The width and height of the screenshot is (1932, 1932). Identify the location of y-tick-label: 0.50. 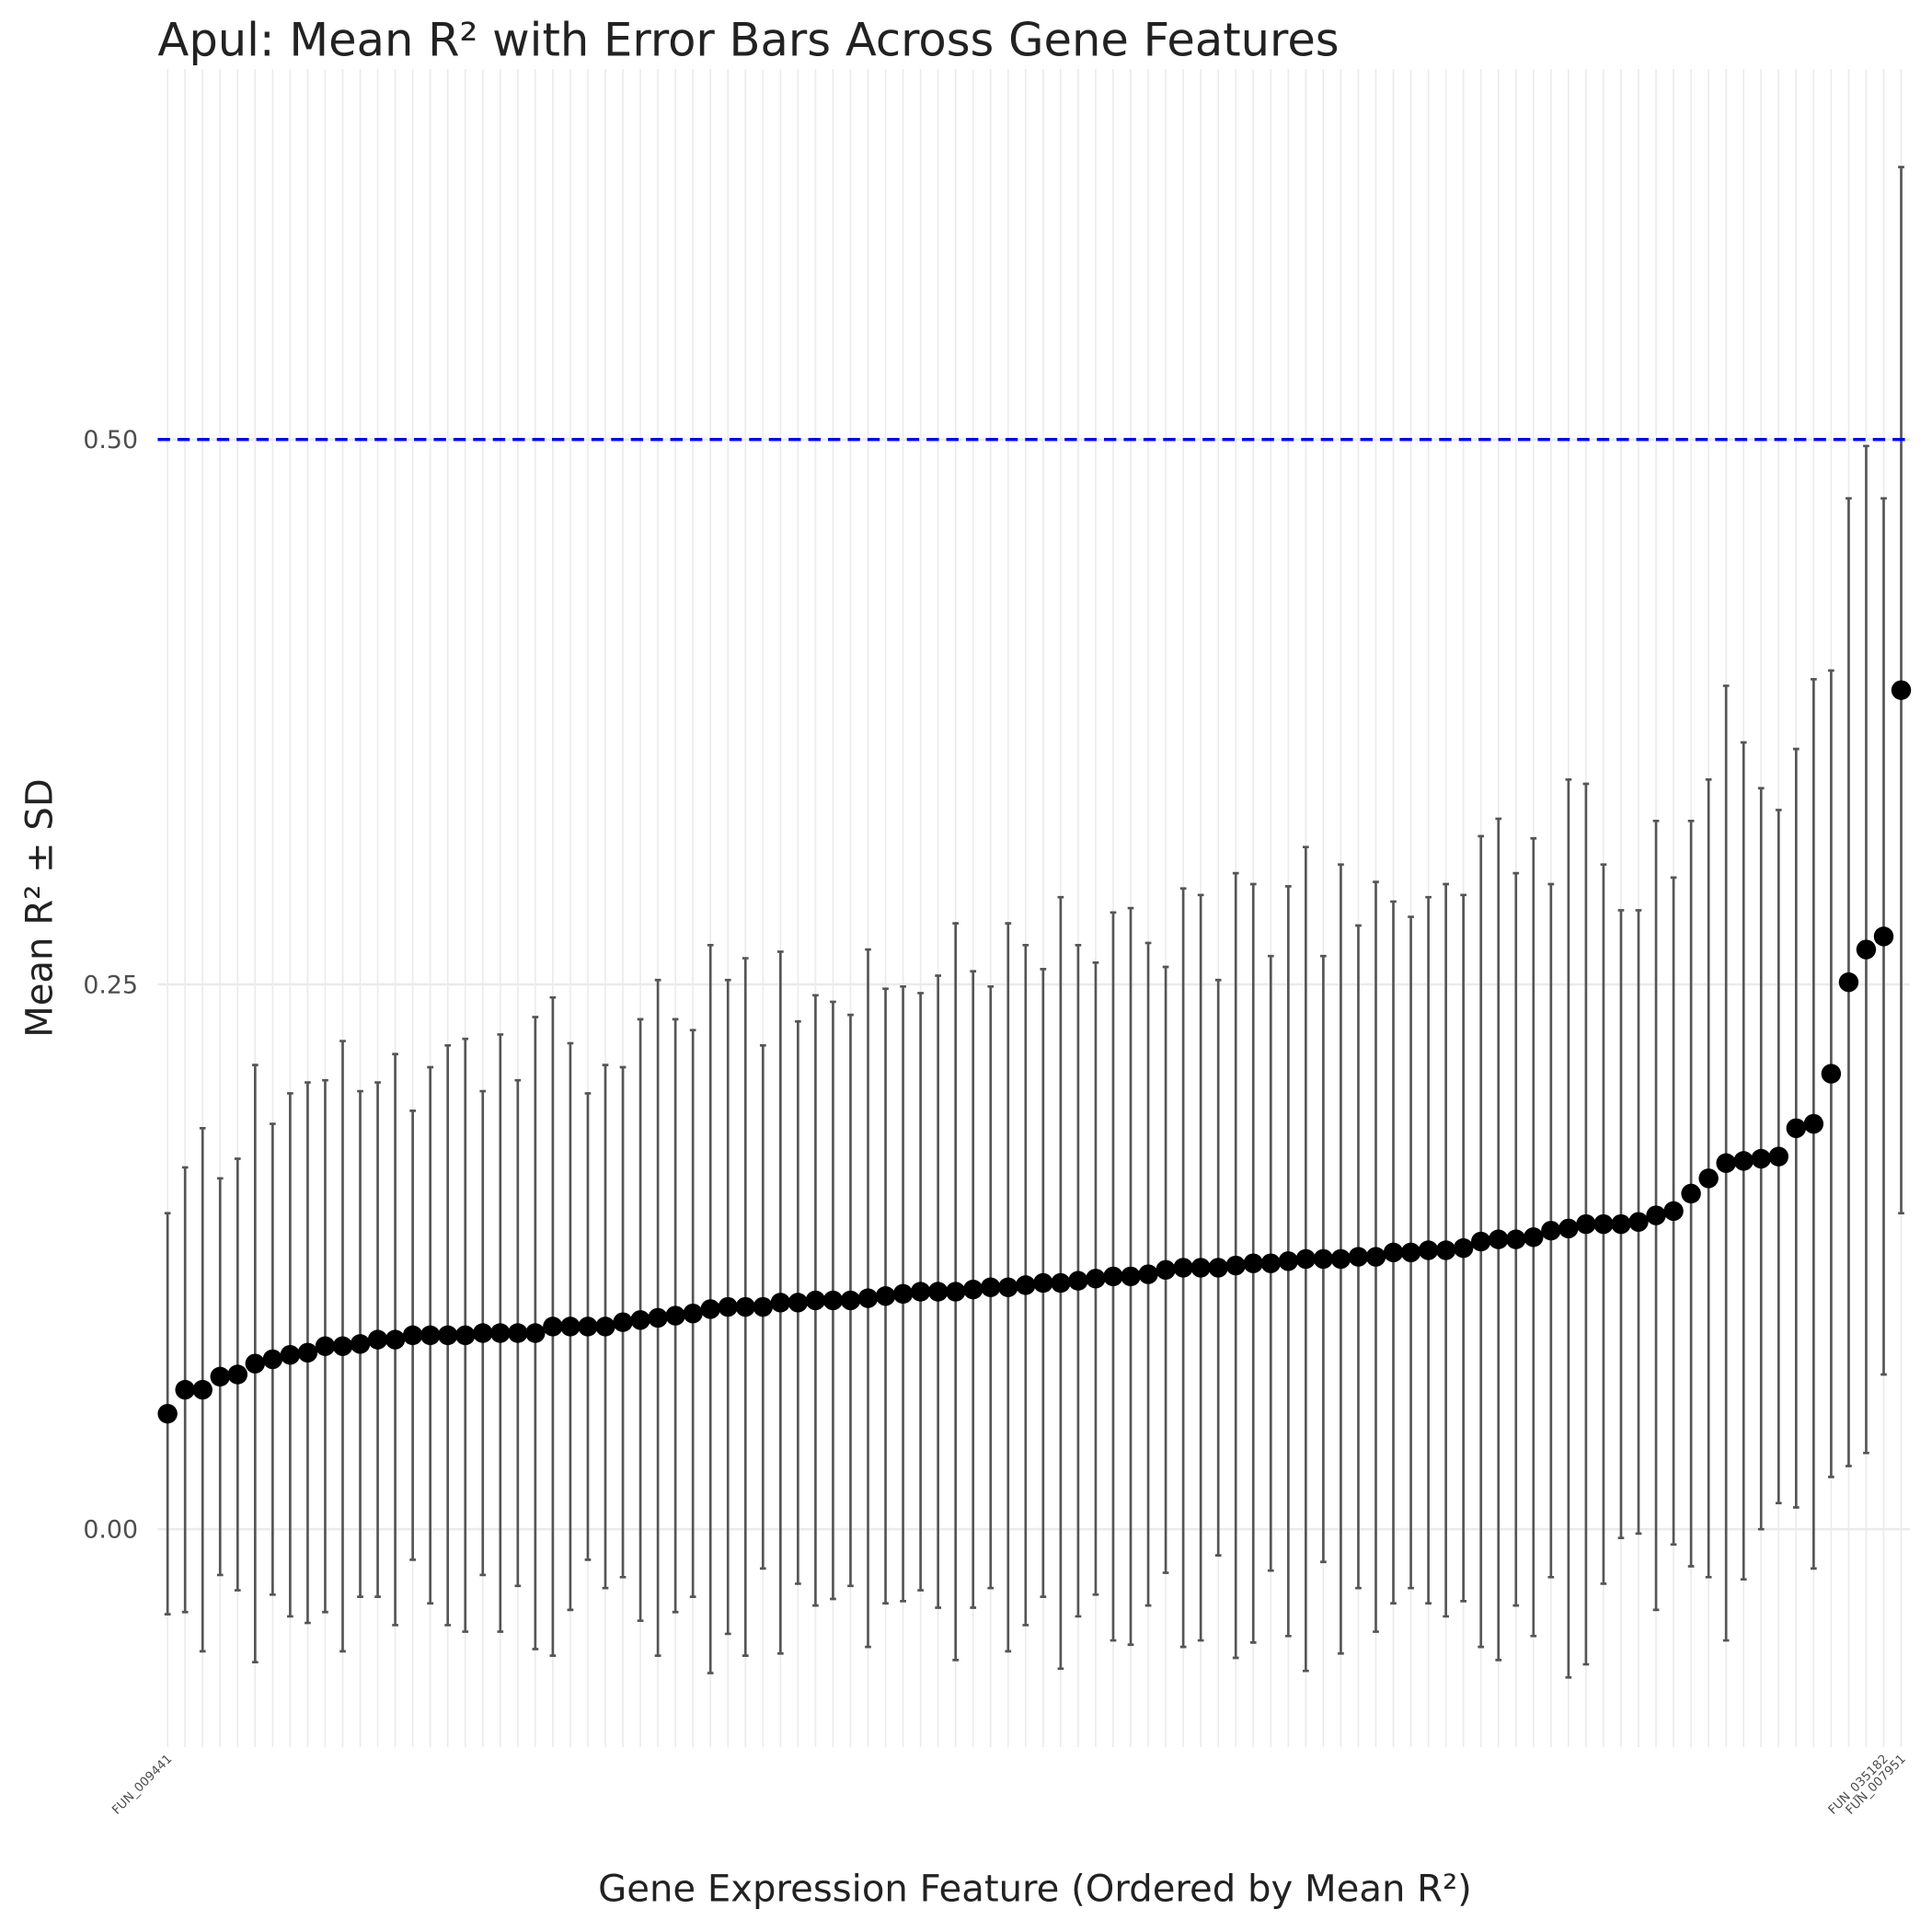
(110, 440).